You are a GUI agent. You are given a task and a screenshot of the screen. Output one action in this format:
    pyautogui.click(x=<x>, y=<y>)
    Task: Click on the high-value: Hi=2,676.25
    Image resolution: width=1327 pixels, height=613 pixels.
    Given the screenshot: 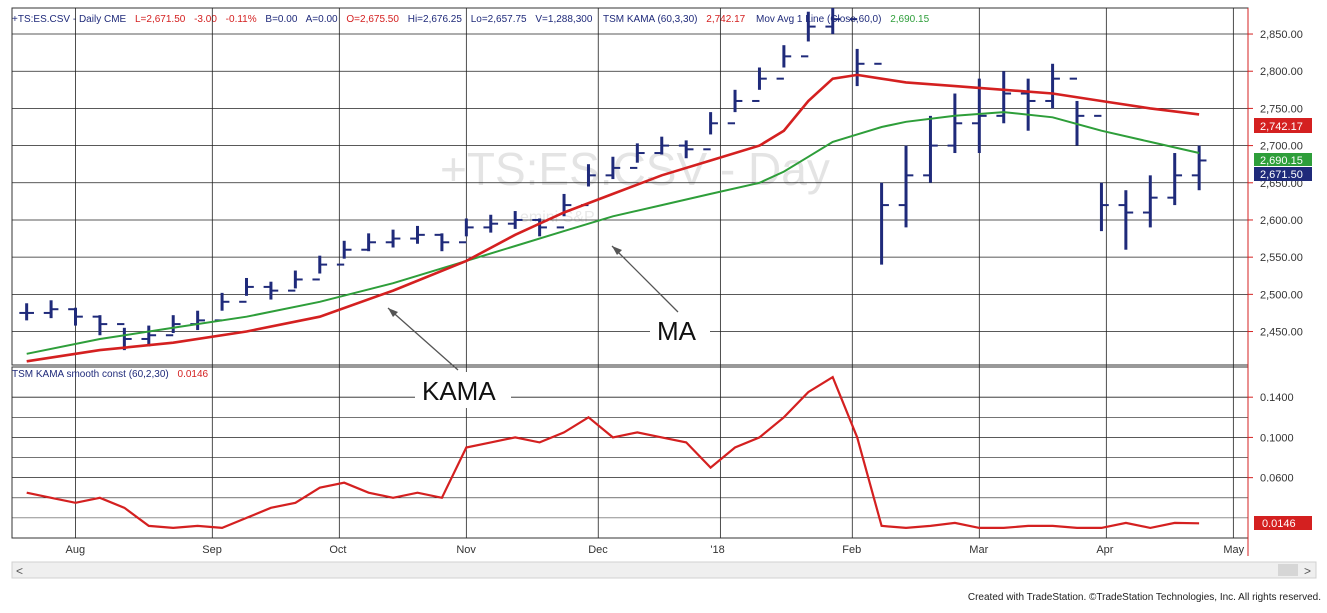 What is the action you would take?
    pyautogui.click(x=435, y=19)
    